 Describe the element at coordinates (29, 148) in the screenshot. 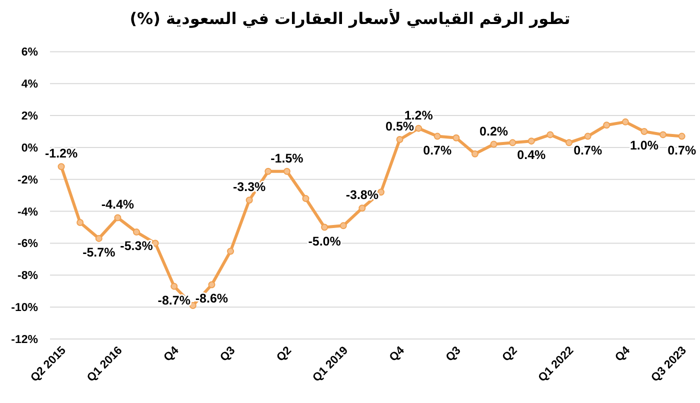

I see `y-tick-label: 0%` at that location.